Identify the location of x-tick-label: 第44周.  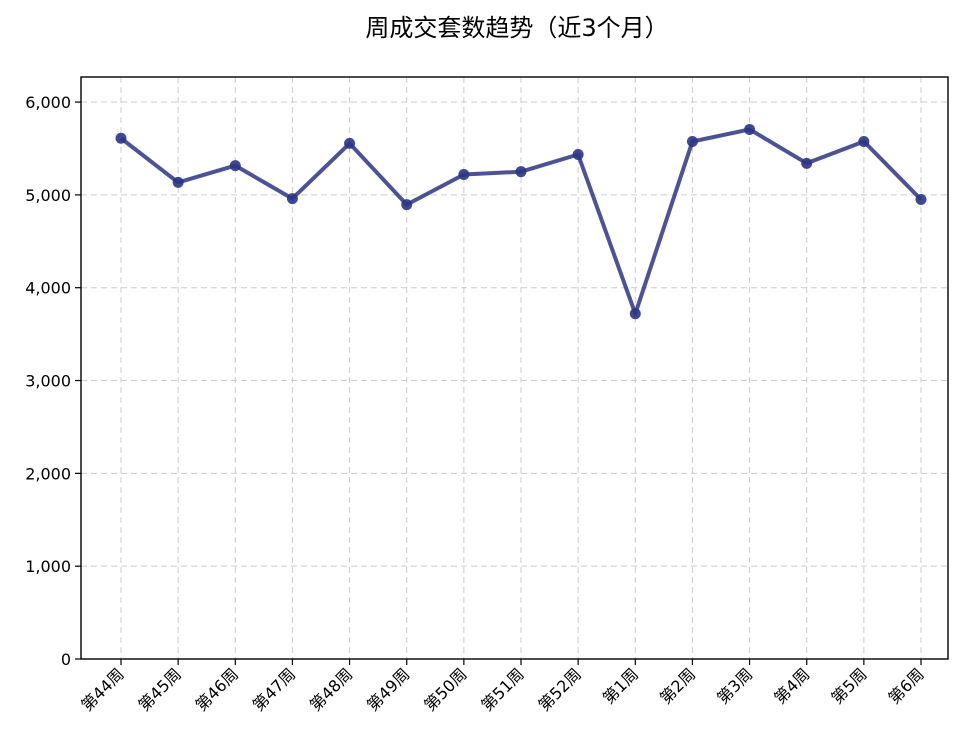
(102, 689).